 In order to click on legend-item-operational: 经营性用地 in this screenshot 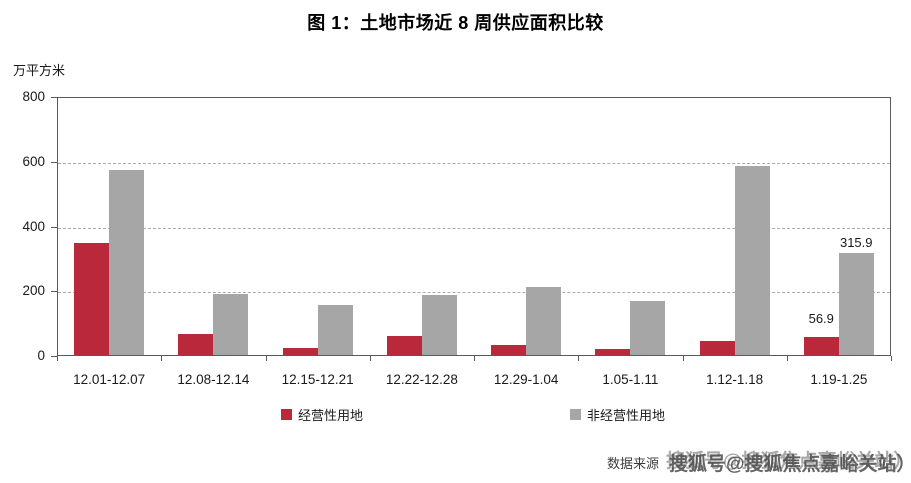, I will do `click(322, 414)`.